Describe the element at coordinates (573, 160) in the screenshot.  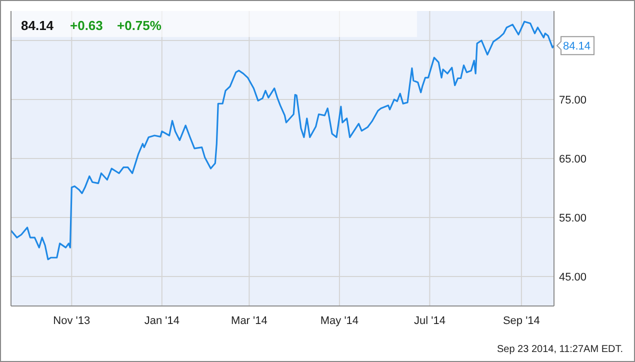
I see `y-tick-label: 65.00` at that location.